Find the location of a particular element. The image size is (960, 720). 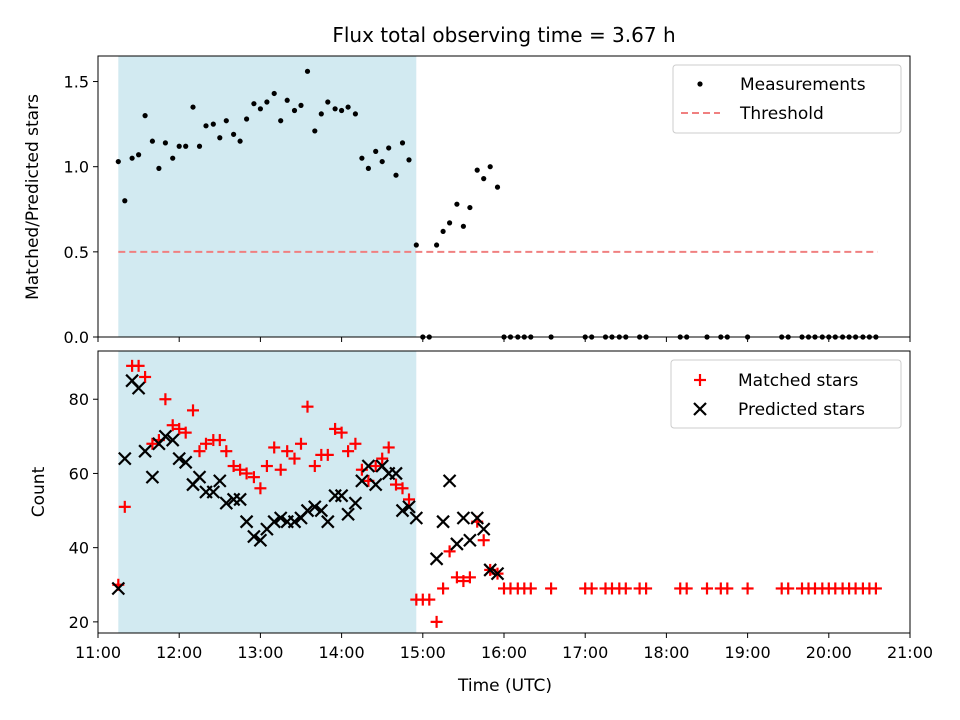

xtick-label: 17:00 is located at coordinates (585, 652).